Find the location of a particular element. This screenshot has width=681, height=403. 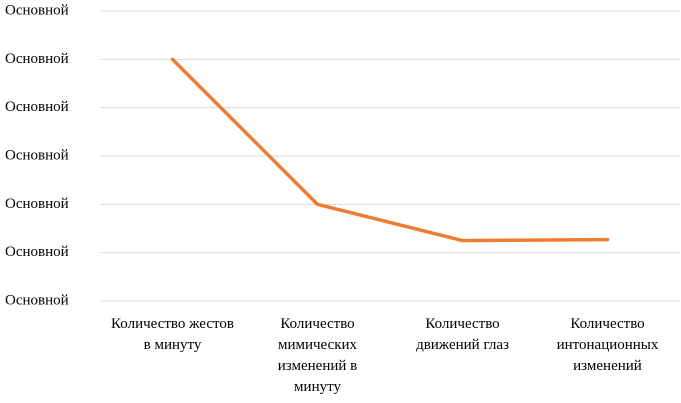

x-tick-label: Количество мимических изменений в минуту is located at coordinates (317, 355).